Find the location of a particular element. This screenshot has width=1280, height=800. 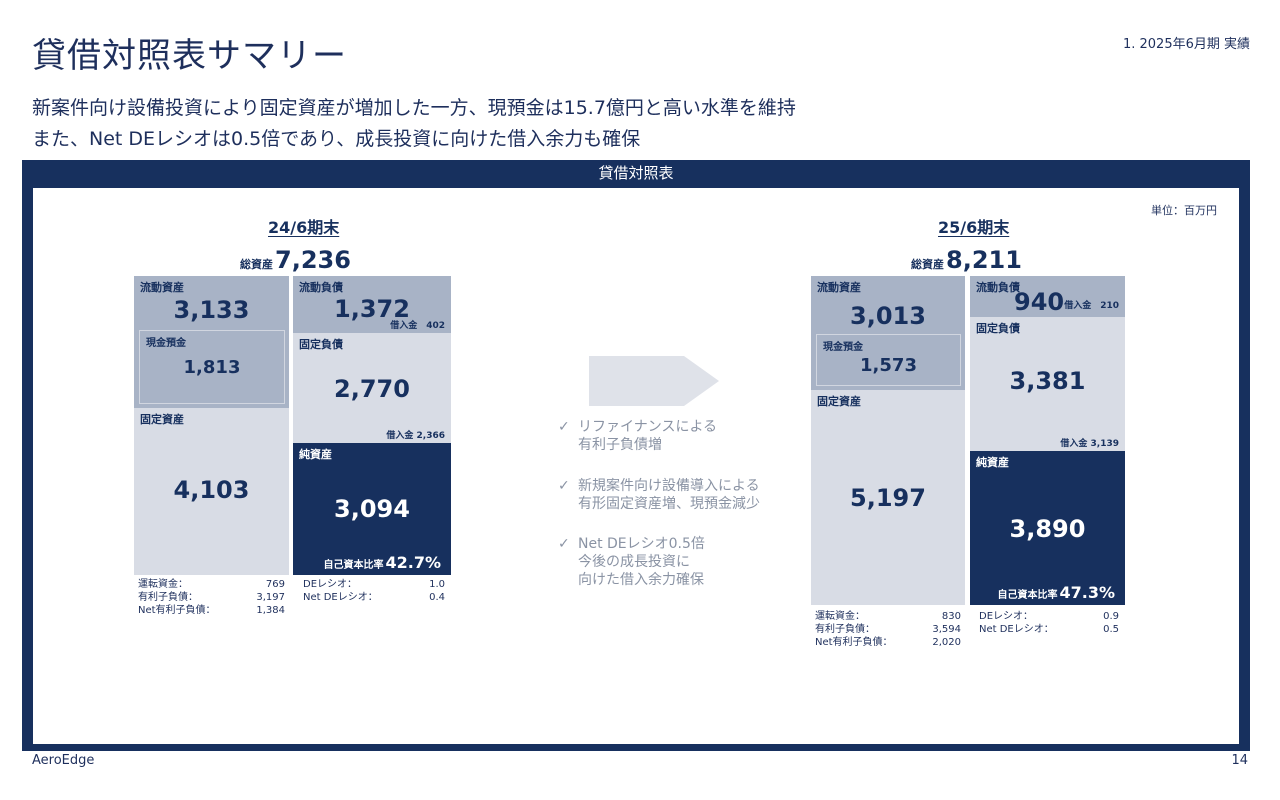

equity-ratio-value: 47.3% is located at coordinates (1087, 592).